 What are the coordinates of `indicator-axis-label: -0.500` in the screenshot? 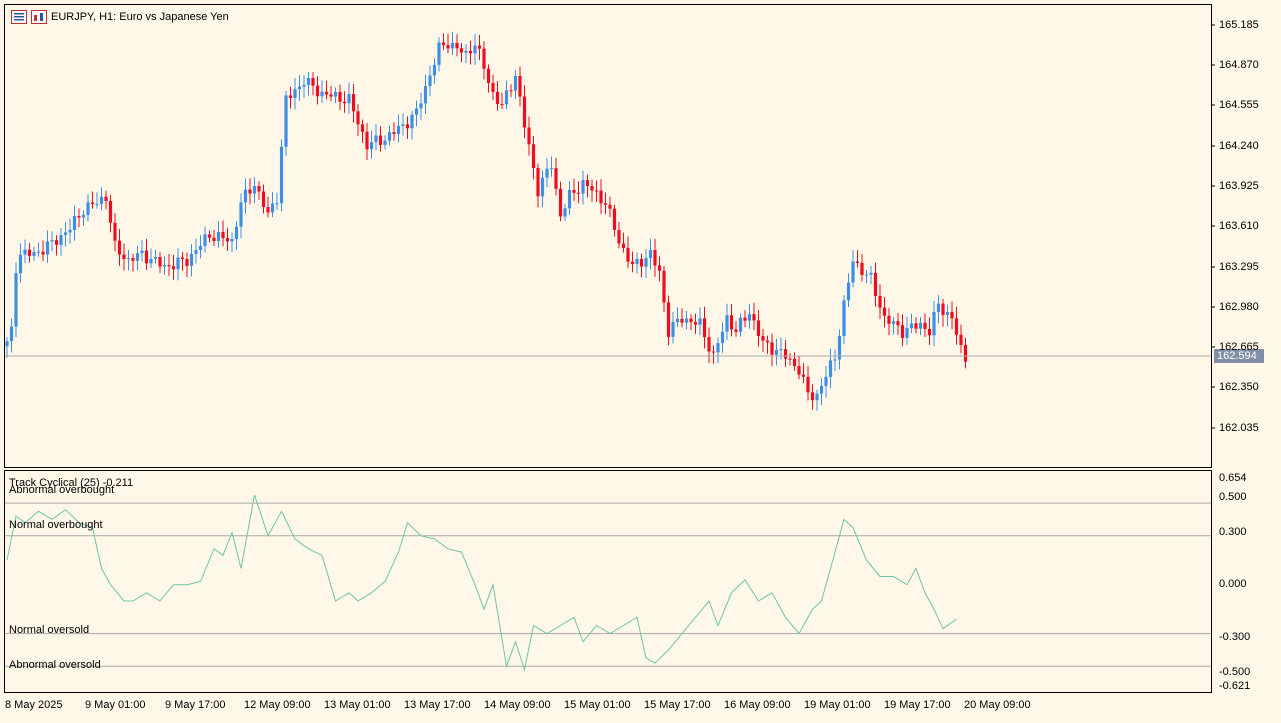 It's located at (1235, 672).